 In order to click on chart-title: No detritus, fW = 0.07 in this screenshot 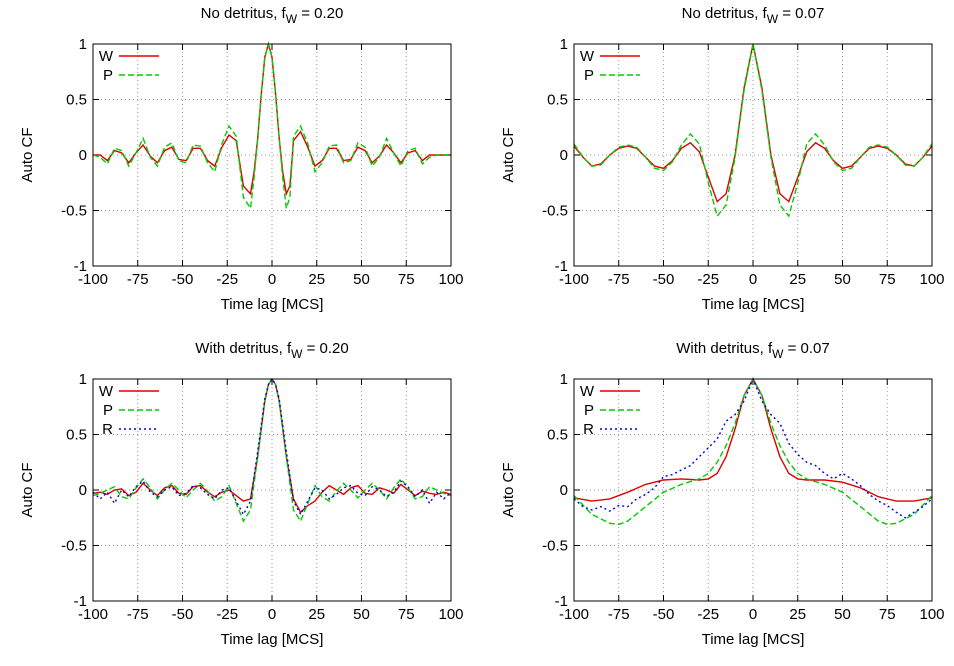, I will do `click(753, 15)`.